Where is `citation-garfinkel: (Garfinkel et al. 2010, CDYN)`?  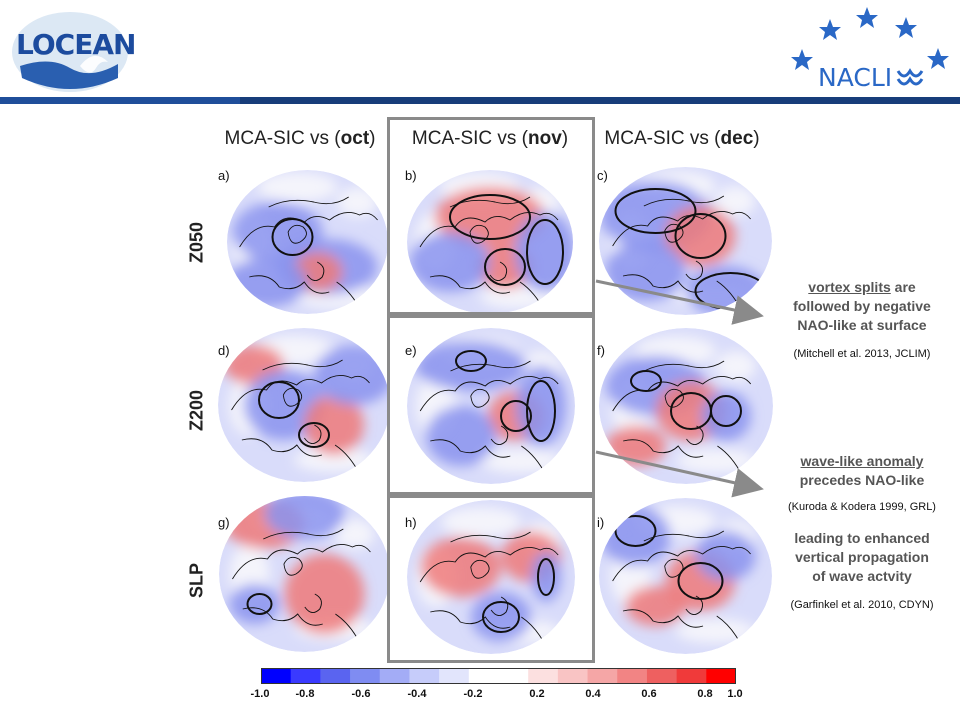 citation-garfinkel: (Garfinkel et al. 2010, CDYN) is located at coordinates (862, 605).